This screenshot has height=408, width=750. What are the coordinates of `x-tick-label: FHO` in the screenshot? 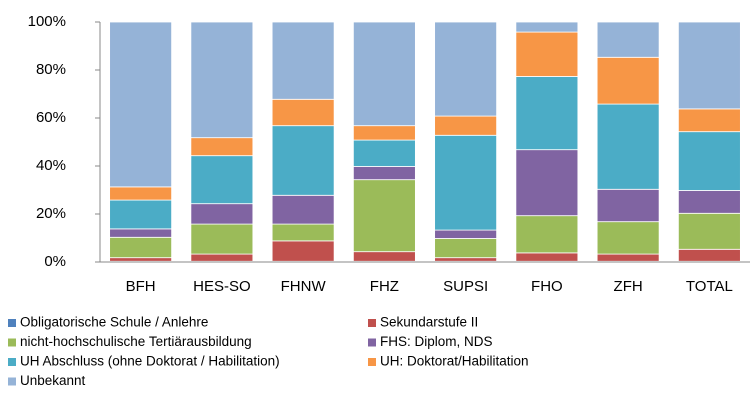 It's located at (547, 286).